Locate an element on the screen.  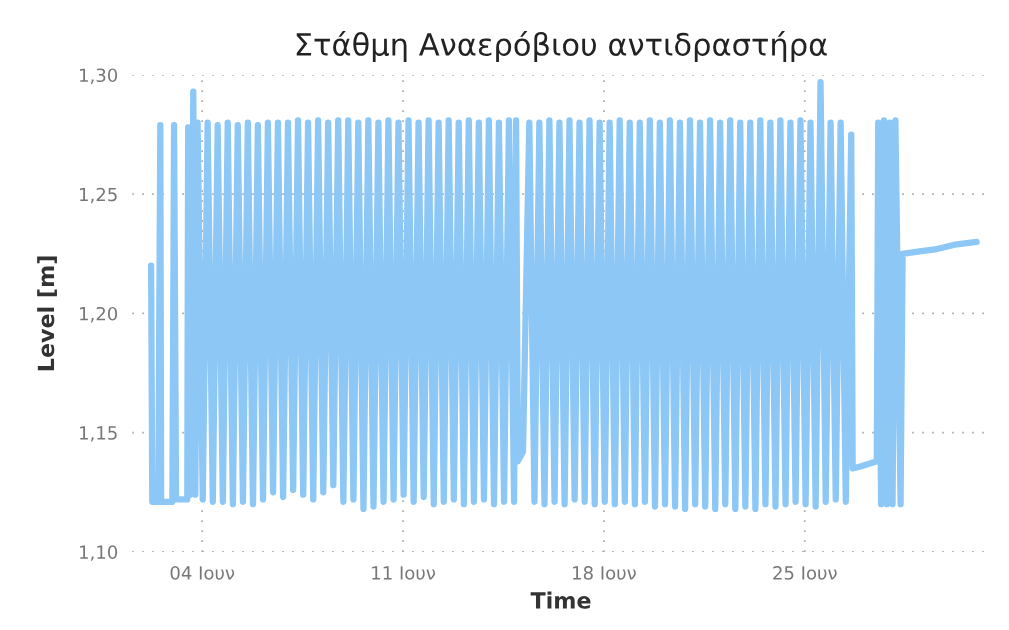
x-tick-label: 04 Ιουν is located at coordinates (202, 573).